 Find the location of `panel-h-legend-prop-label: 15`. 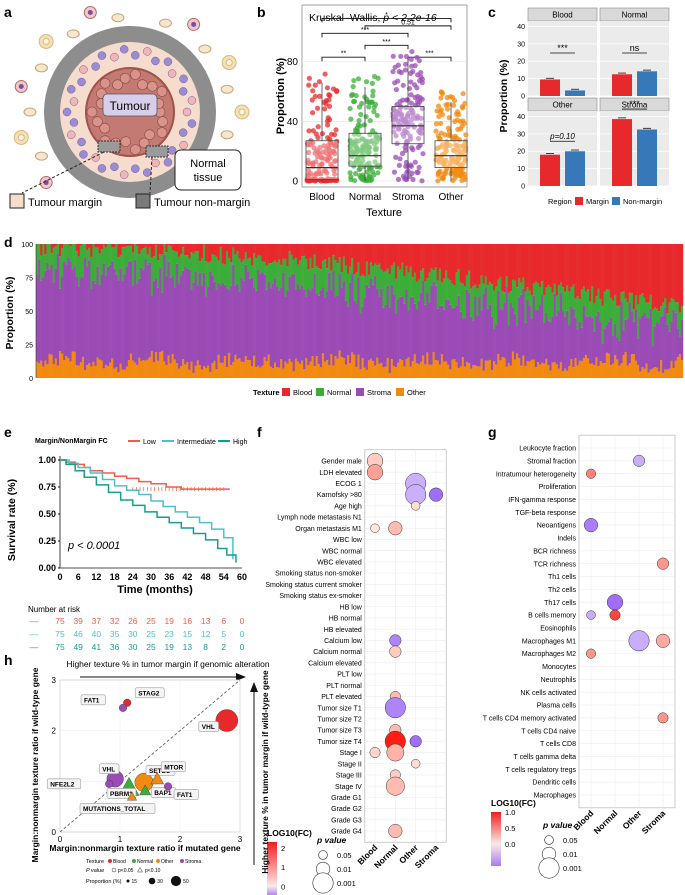

panel-h-legend-prop-label: 15 is located at coordinates (135, 882).